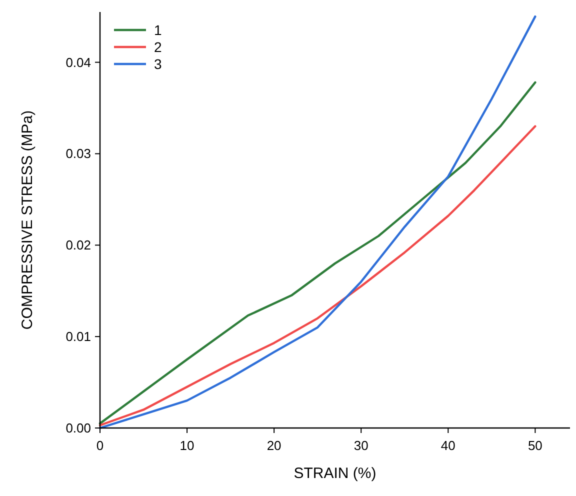  What do you see at coordinates (187, 445) in the screenshot?
I see `x-tick-label: 10` at bounding box center [187, 445].